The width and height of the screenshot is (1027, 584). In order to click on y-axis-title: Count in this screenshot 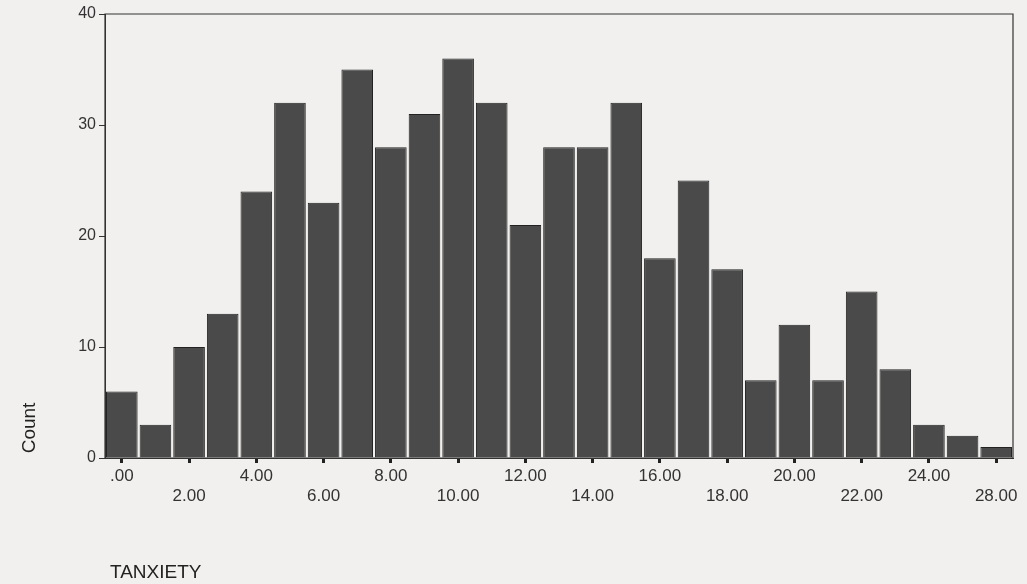, I will do `click(29, 427)`.